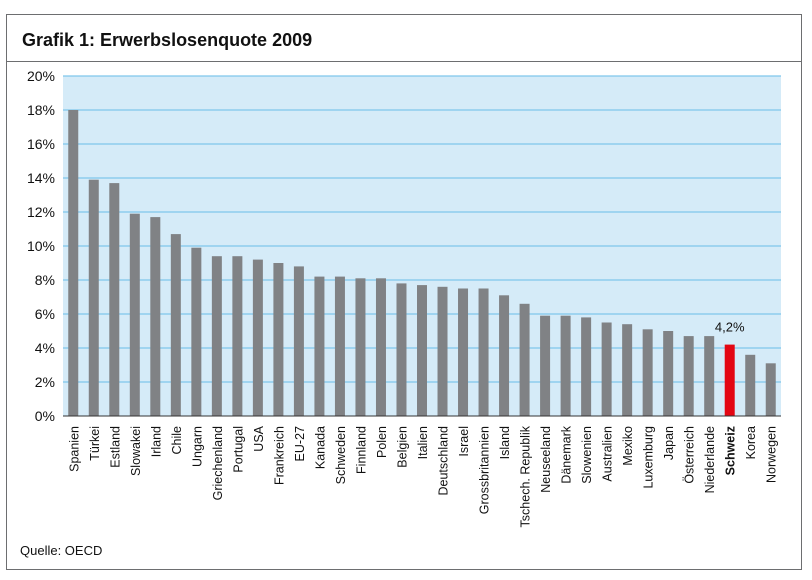 The width and height of the screenshot is (812, 580). I want to click on bar-irland, so click(155, 316).